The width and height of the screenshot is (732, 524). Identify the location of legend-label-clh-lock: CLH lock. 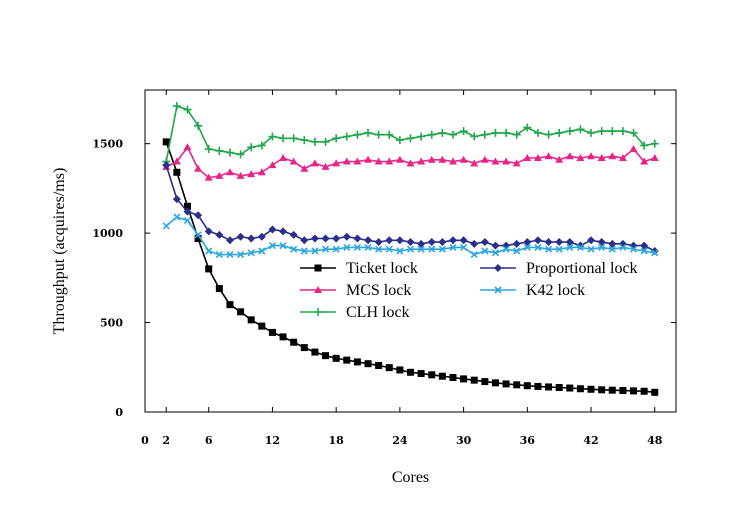
(378, 312).